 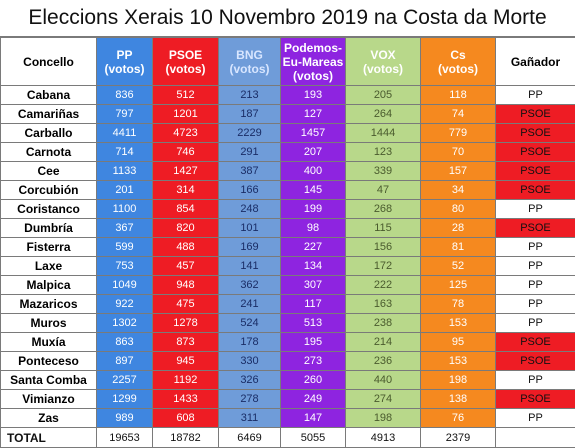 What do you see at coordinates (125, 323) in the screenshot?
I see `pp-votes-cell: 1302` at bounding box center [125, 323].